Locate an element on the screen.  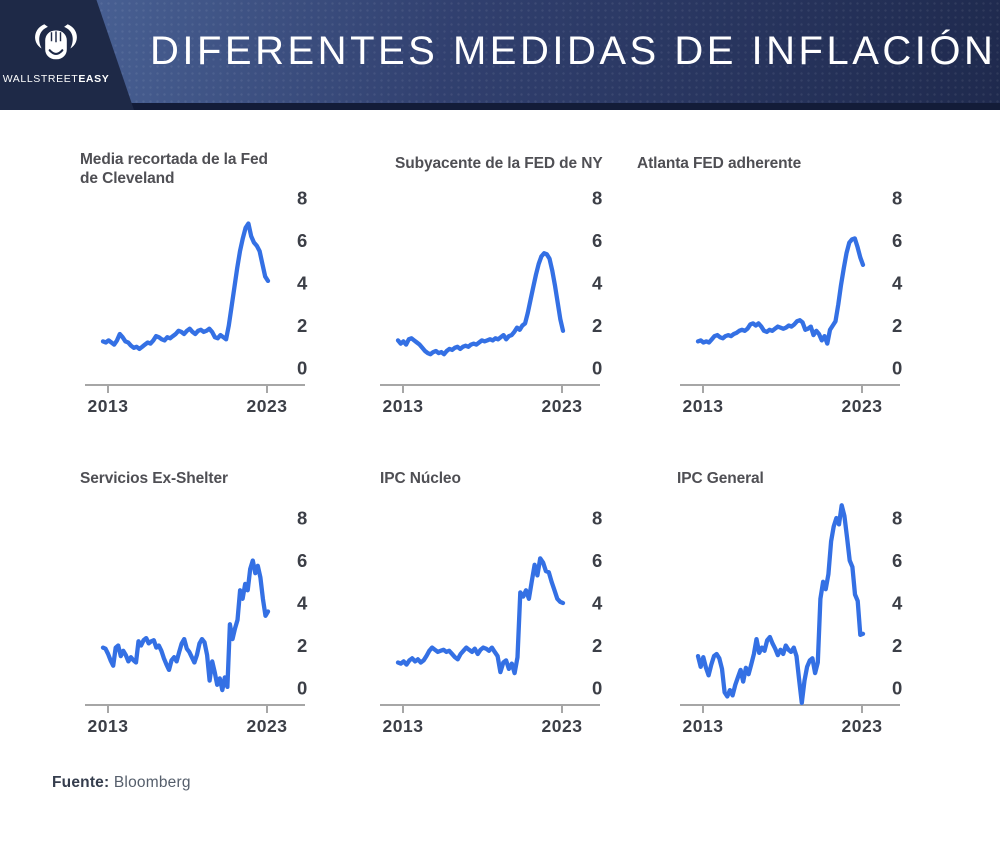
chart-panel-services-ex-shelter: Servicios Ex-Shelter 2013 2023 8 6 4 2 0 is located at coordinates (205, 602).